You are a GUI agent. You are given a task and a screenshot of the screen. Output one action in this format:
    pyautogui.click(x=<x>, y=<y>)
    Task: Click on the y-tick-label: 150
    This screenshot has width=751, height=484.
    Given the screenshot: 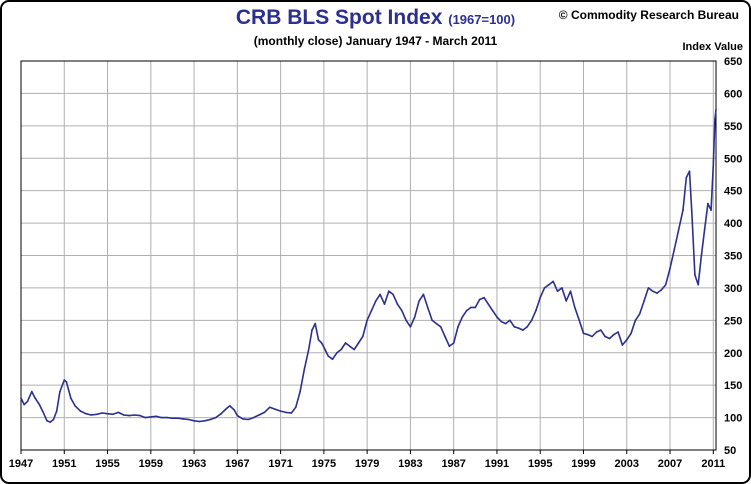 What is the action you would take?
    pyautogui.click(x=733, y=386)
    